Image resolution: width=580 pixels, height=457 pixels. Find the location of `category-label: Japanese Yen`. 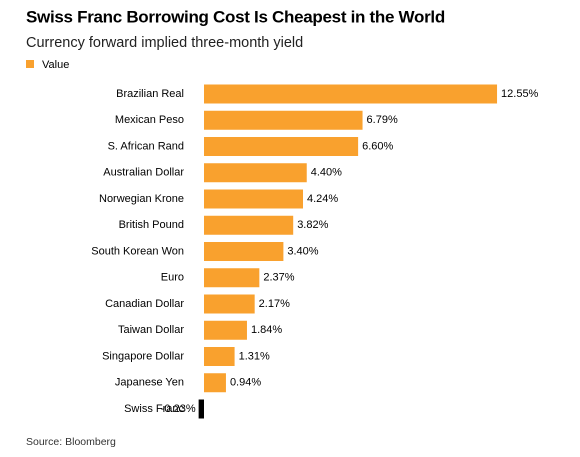

category-label: Japanese Yen is located at coordinates (149, 383).